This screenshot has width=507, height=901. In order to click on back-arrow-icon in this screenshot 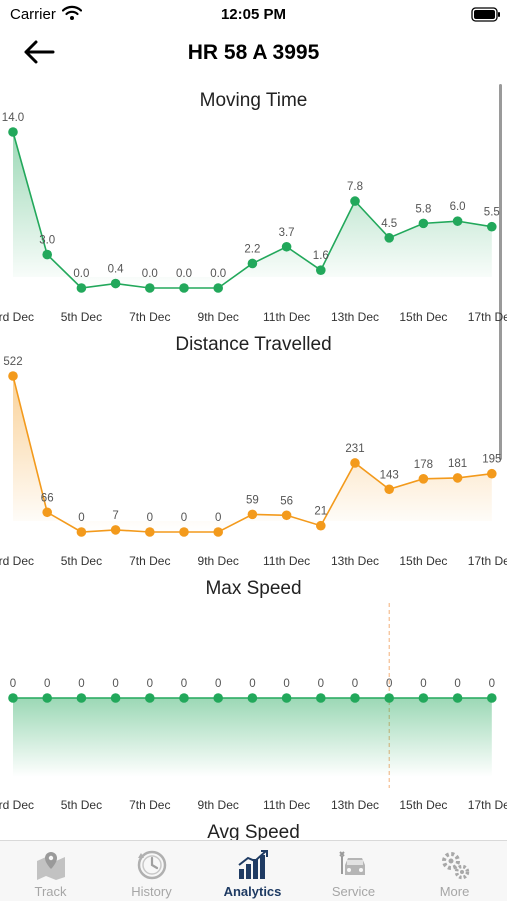, I will do `click(39, 54)`.